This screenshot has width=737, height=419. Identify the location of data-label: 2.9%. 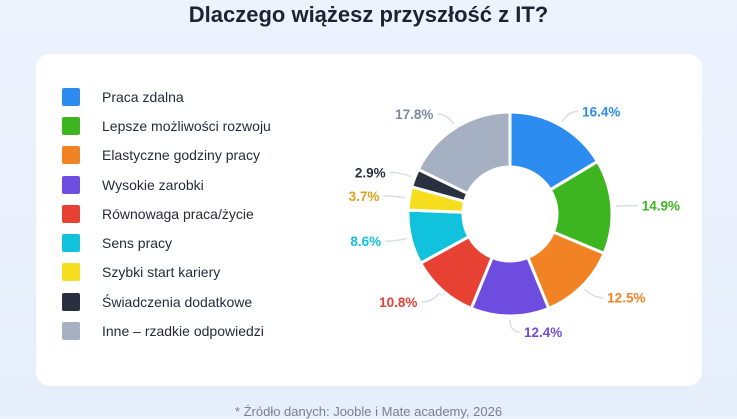
(370, 172).